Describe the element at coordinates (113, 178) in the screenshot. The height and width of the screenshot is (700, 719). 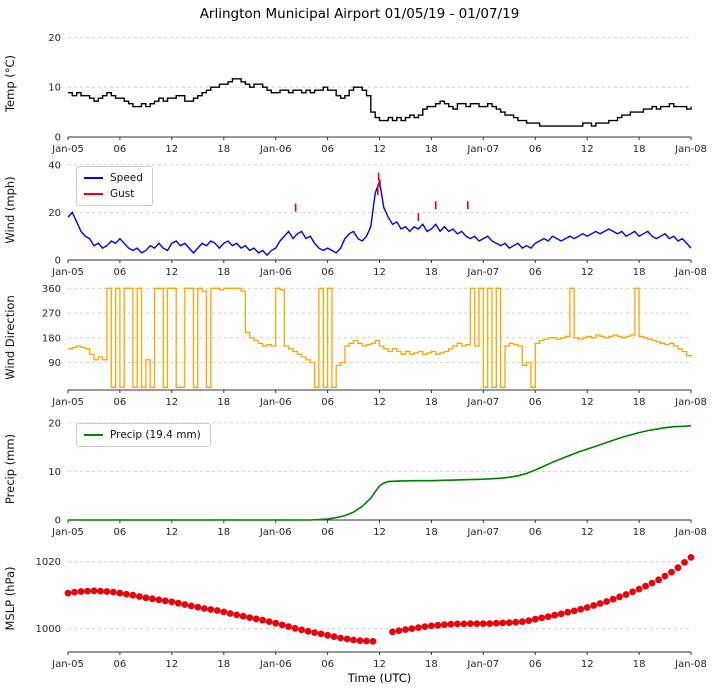
I see `legend-entry-speed: Speed` at that location.